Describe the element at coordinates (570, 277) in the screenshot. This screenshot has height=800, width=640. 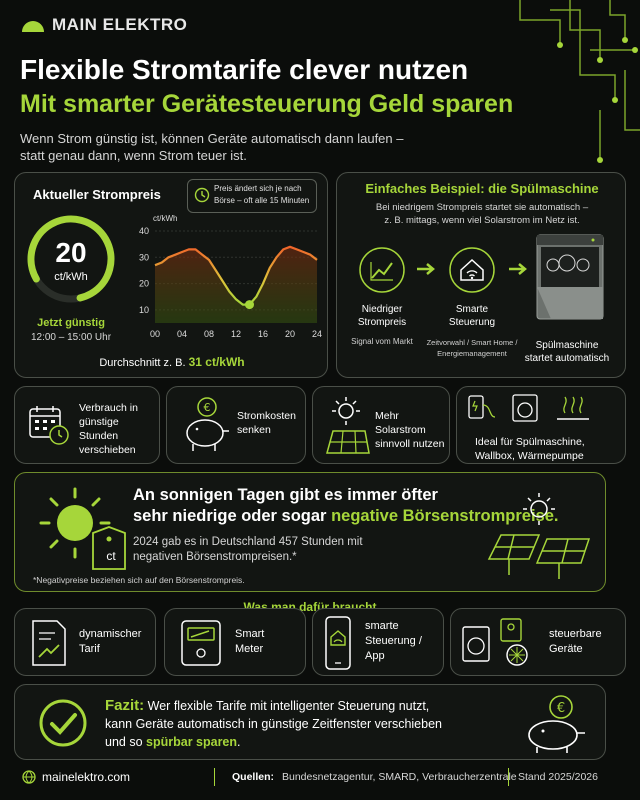
I see `dishwasher-icon` at that location.